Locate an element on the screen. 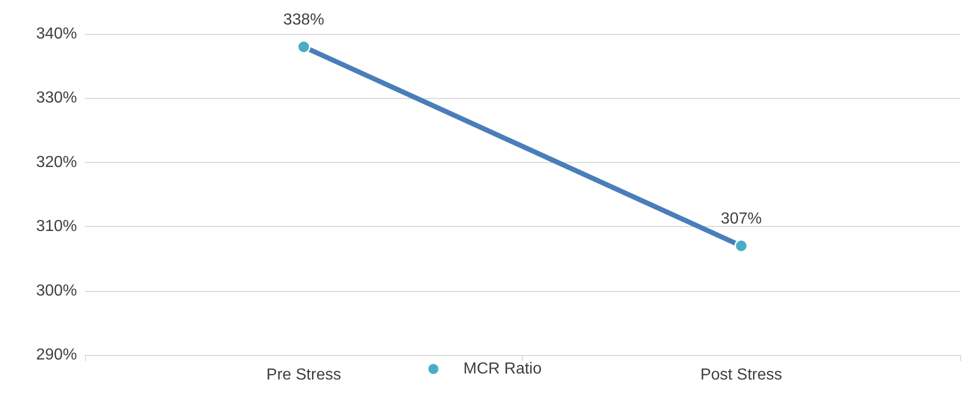  y-tick-label: 320% is located at coordinates (56, 162).